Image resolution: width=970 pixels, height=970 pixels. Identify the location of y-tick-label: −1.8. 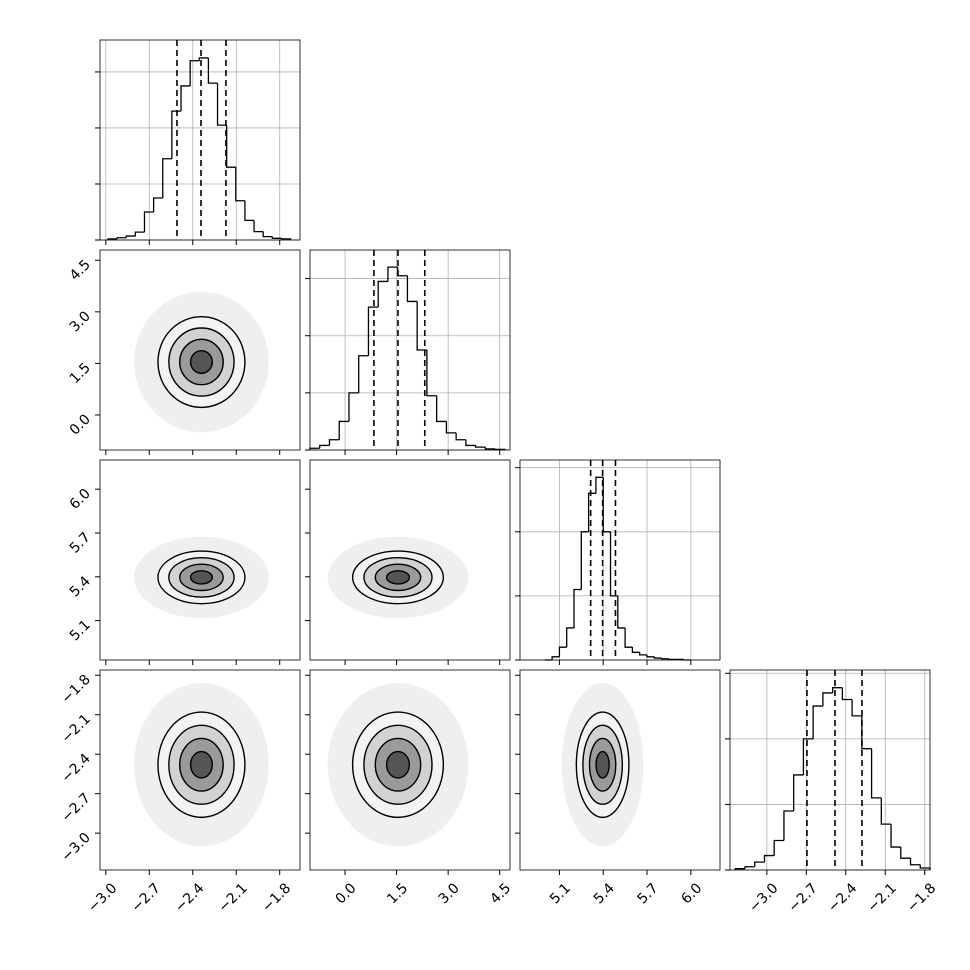
(75, 689).